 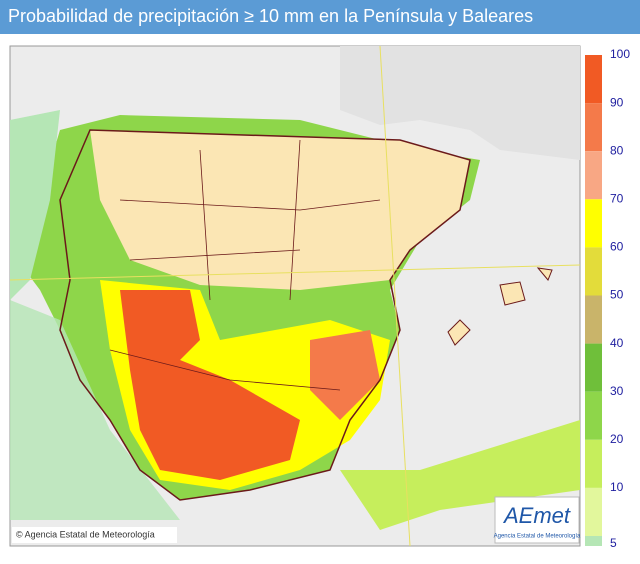 What do you see at coordinates (607, 298) in the screenshot?
I see `legend: 100 90 80 70 60 50 40 30 20 10 5` at bounding box center [607, 298].